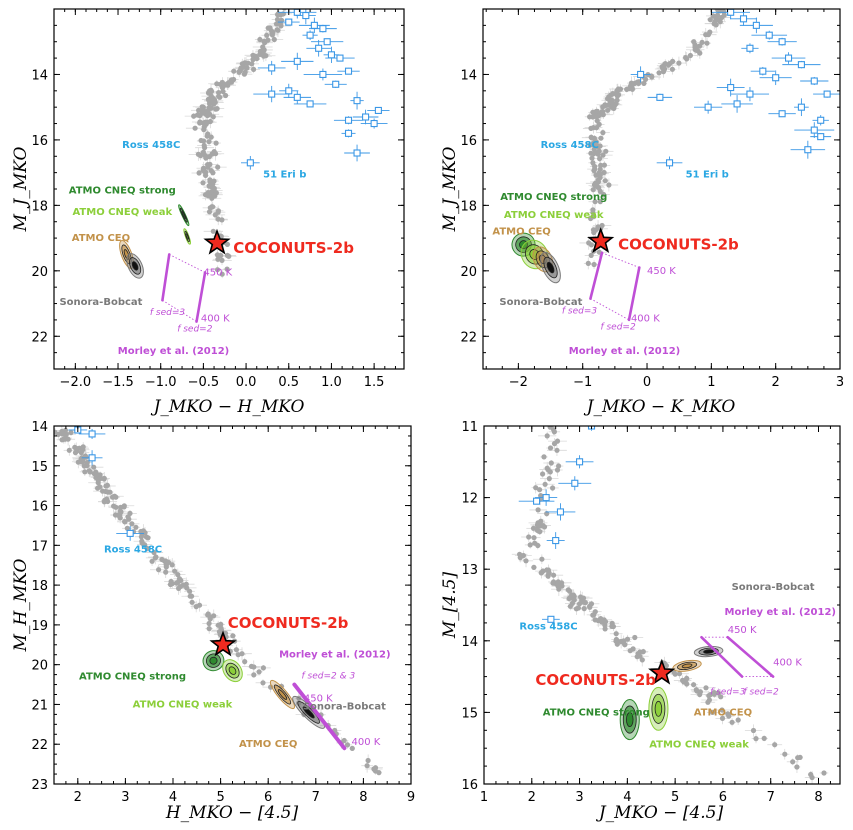 Image resolution: width=853 pixels, height=830 pixels. I want to click on x-axis-title: J_MKO − [4.5], so click(660, 813).